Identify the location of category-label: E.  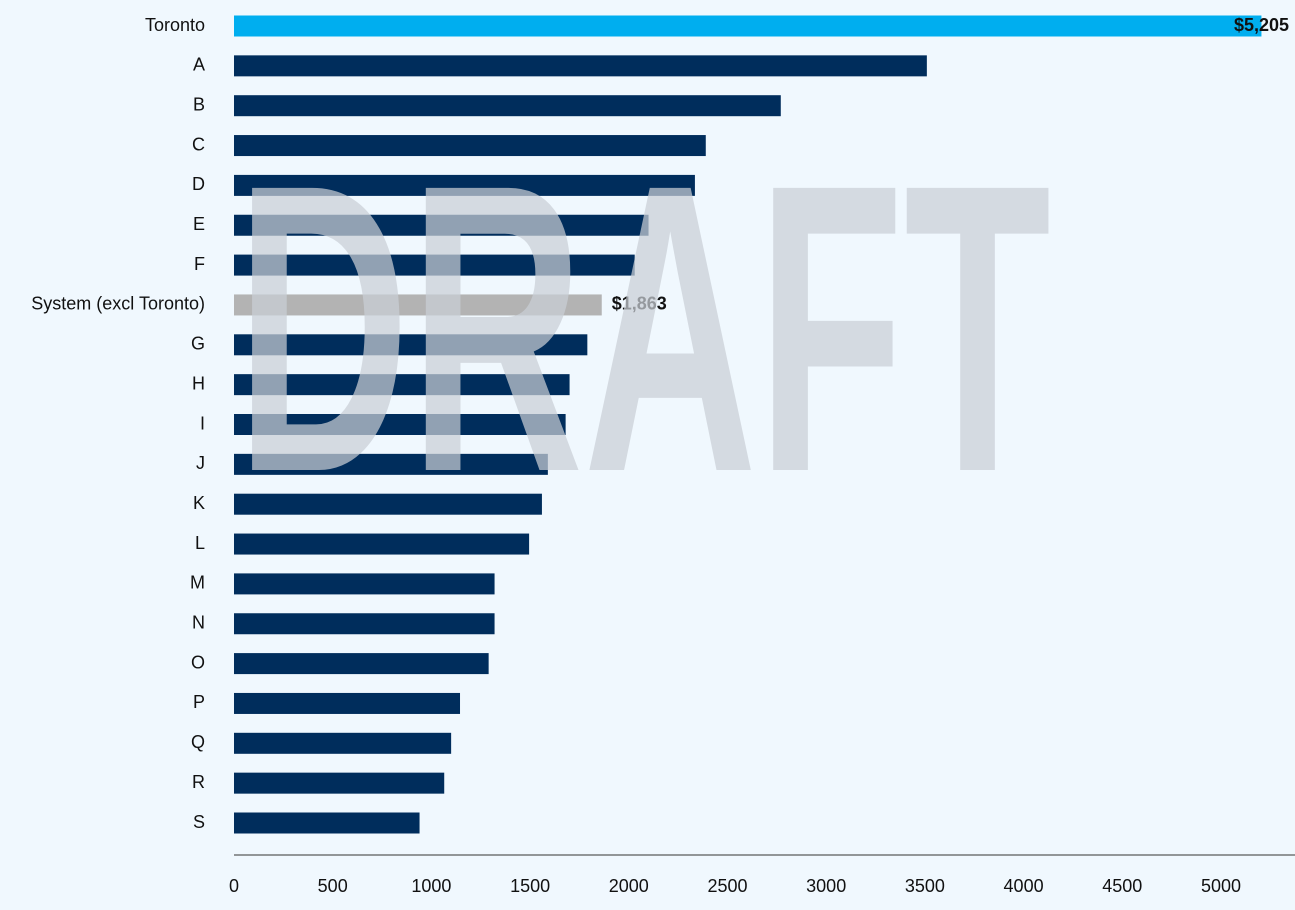
(199, 224).